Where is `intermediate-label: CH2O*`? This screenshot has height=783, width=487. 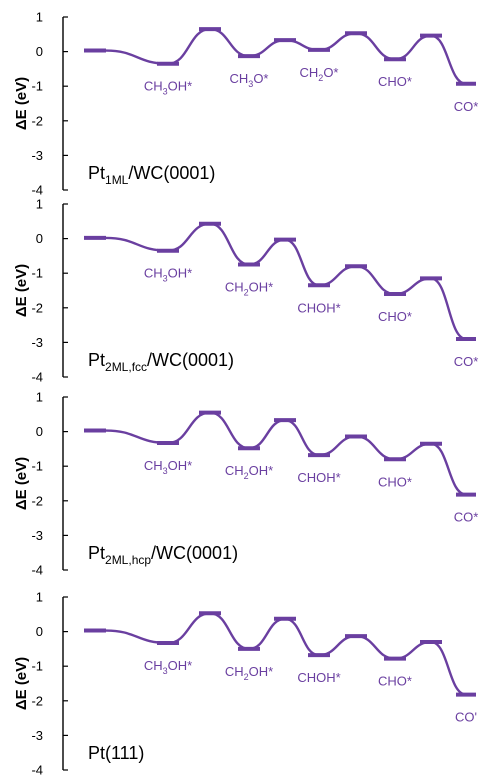
intermediate-label: CH2O* is located at coordinates (319, 74).